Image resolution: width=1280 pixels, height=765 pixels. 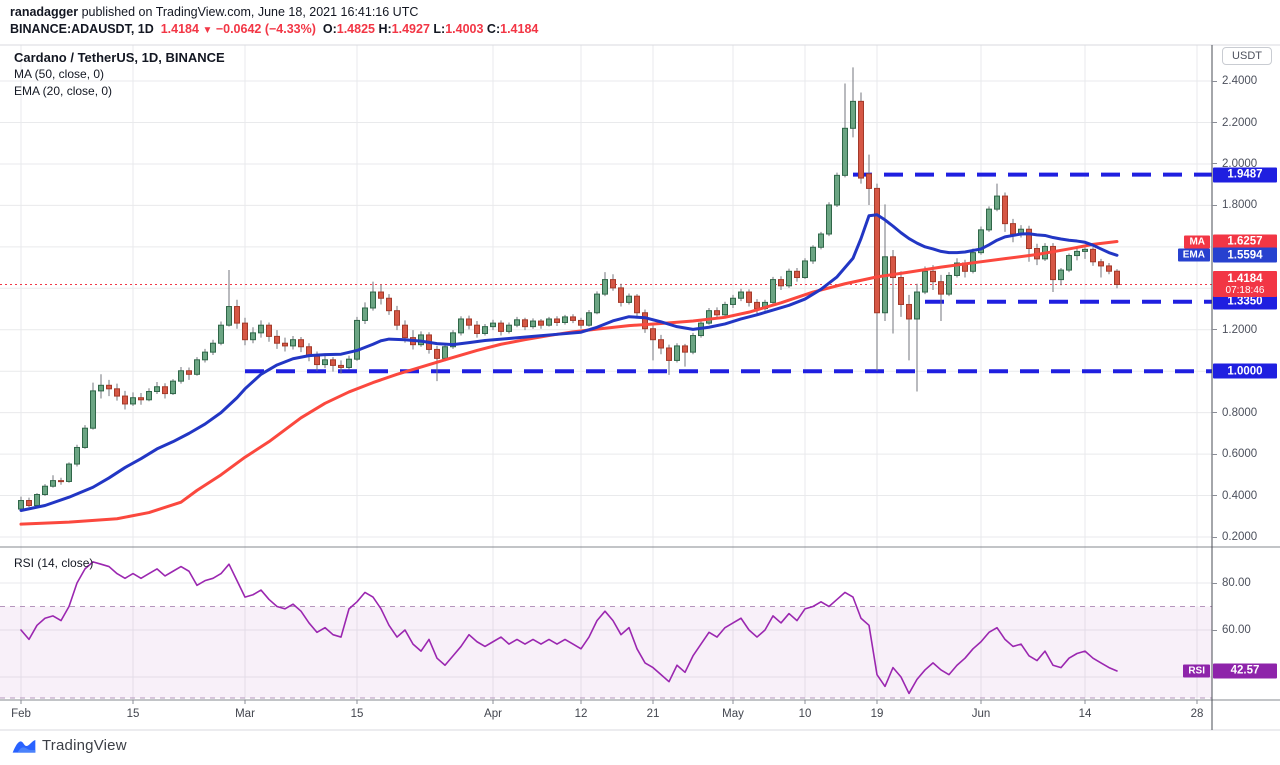 What do you see at coordinates (59, 74) in the screenshot?
I see `legend-ma-study: MA (50, close, 0)` at bounding box center [59, 74].